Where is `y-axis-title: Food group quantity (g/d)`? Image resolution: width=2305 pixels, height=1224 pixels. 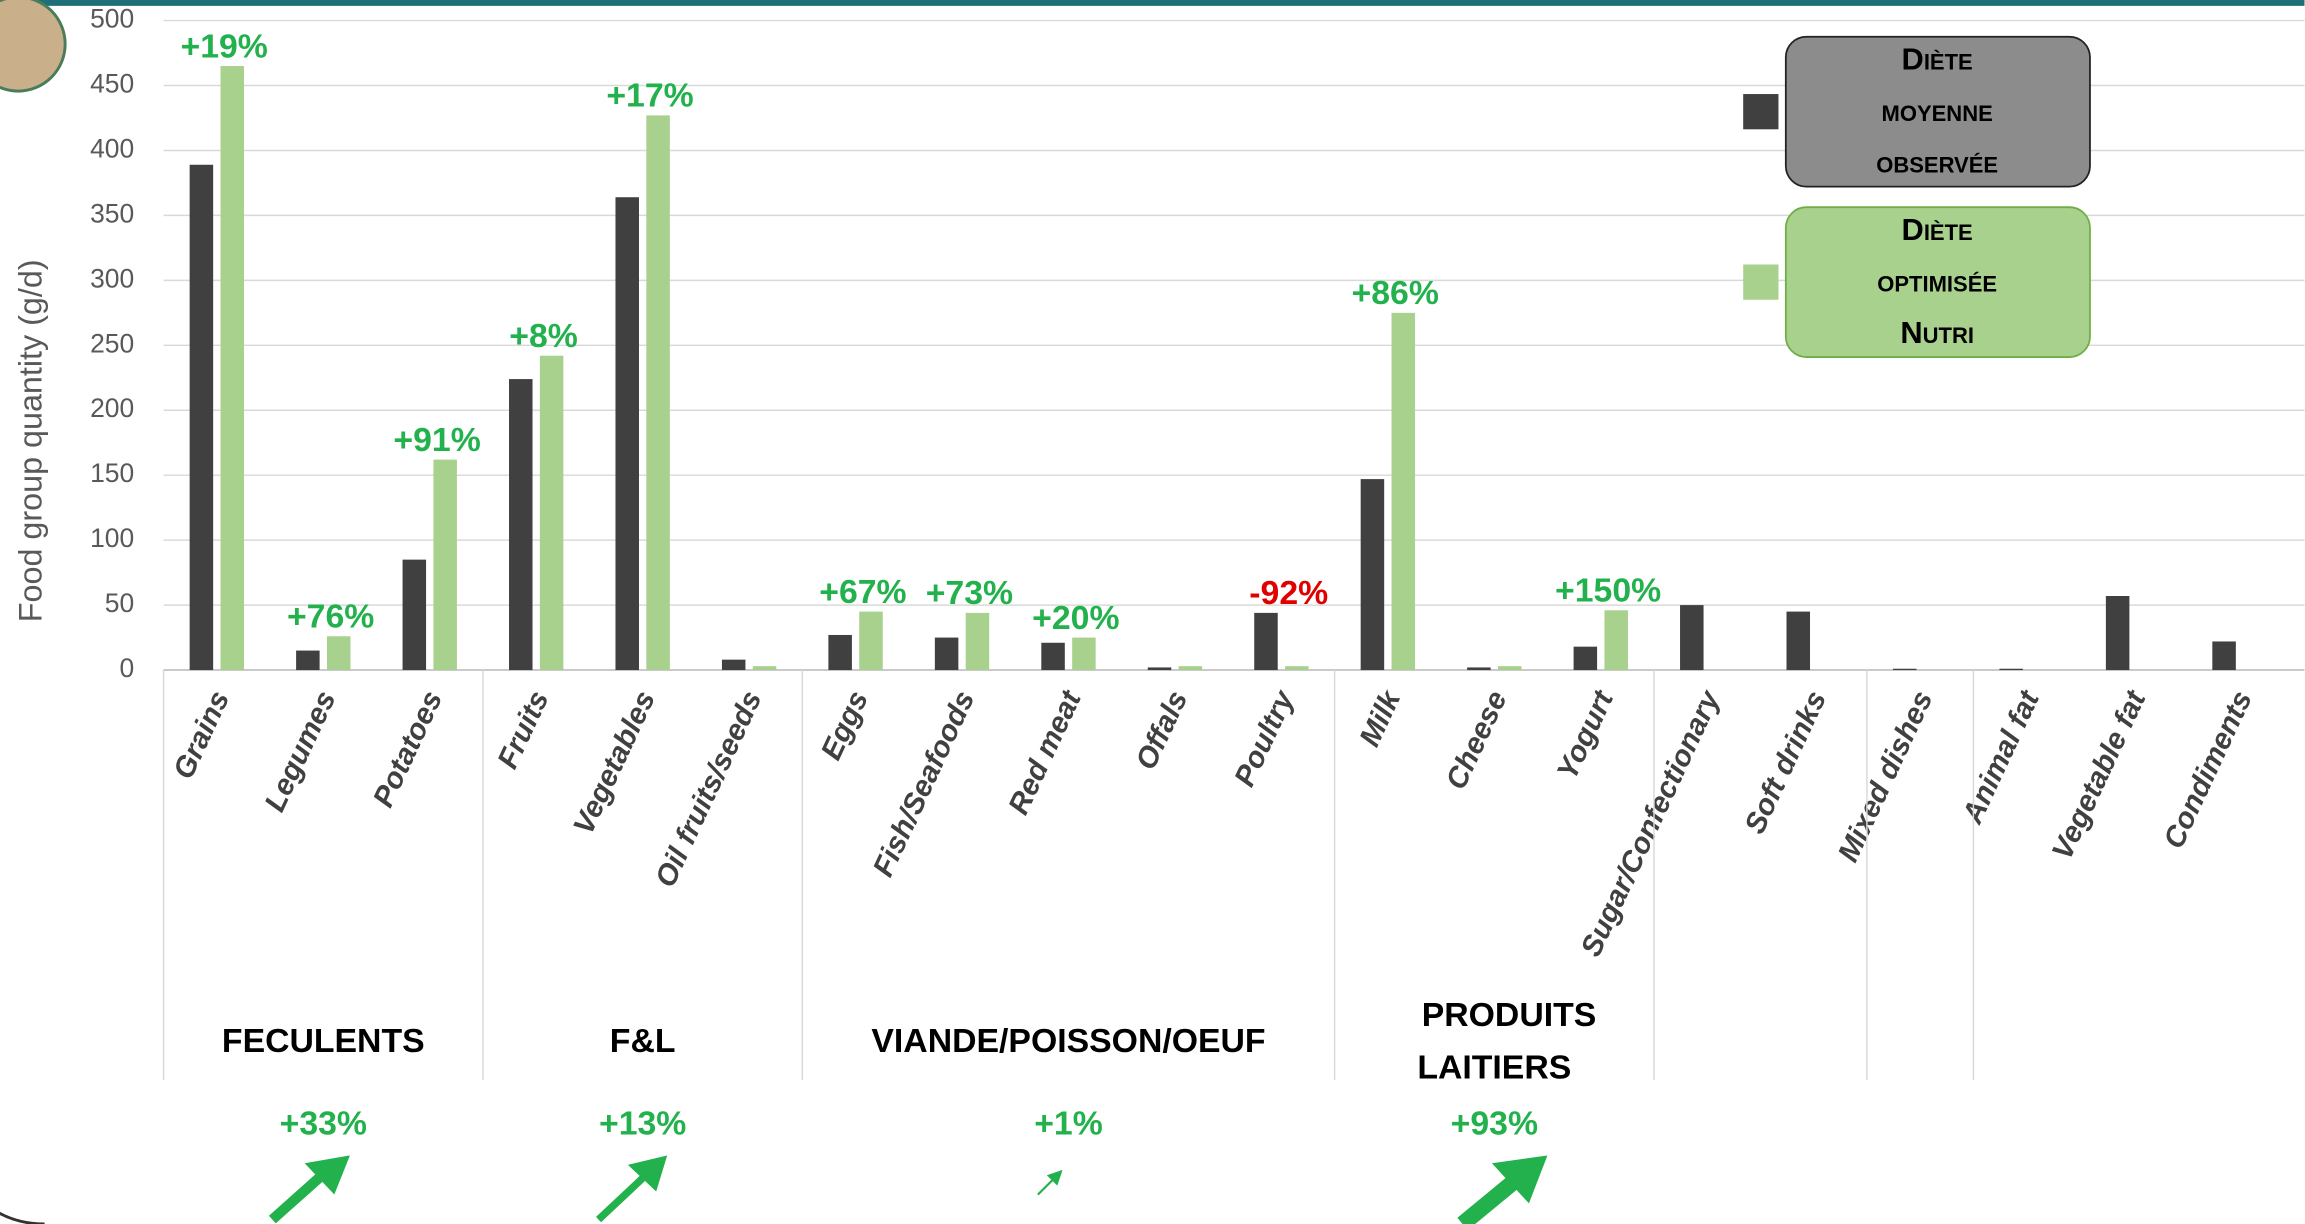
y-axis-title: Food group quantity (g/d) is located at coordinates (30, 440).